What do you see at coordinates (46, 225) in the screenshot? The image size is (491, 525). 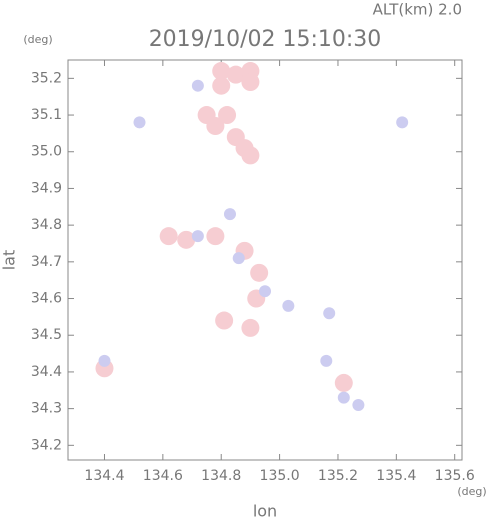 I see `y-tick-label: 34.8` at bounding box center [46, 225].